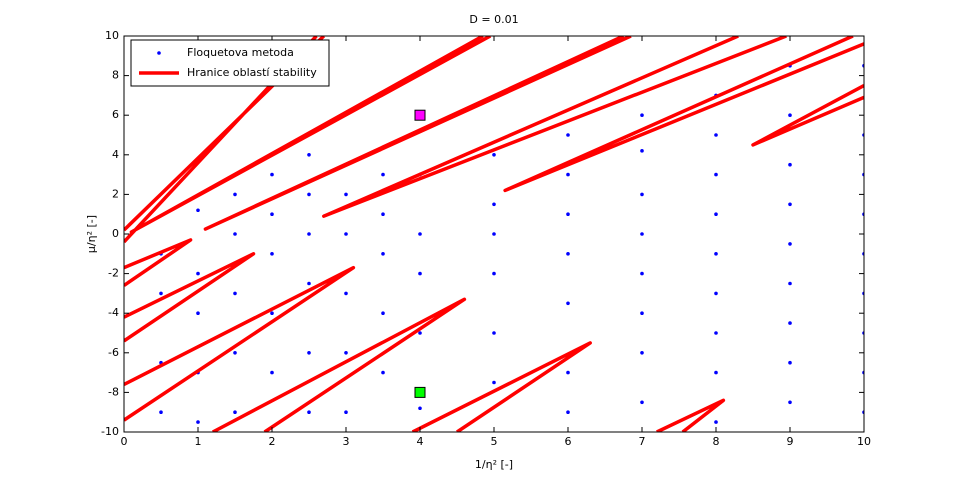 This screenshot has height=485, width=955. What do you see at coordinates (494, 441) in the screenshot?
I see `x-tick-label: 5` at bounding box center [494, 441].